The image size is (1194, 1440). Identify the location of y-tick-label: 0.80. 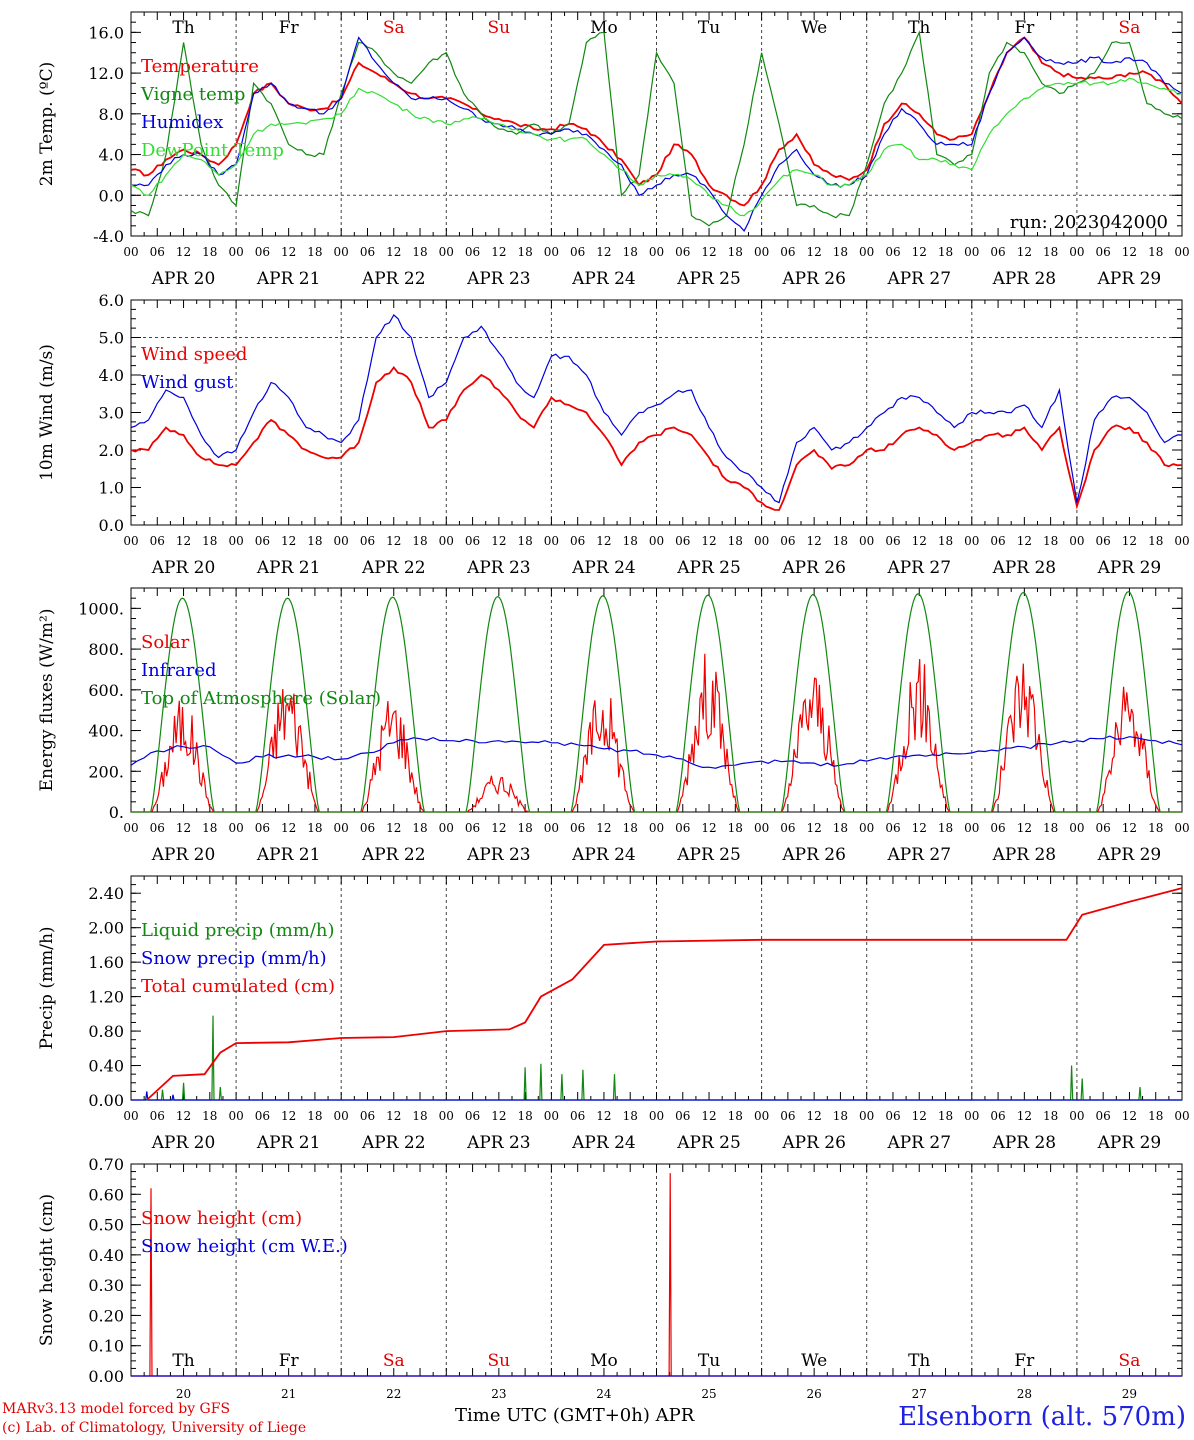
(106, 1031).